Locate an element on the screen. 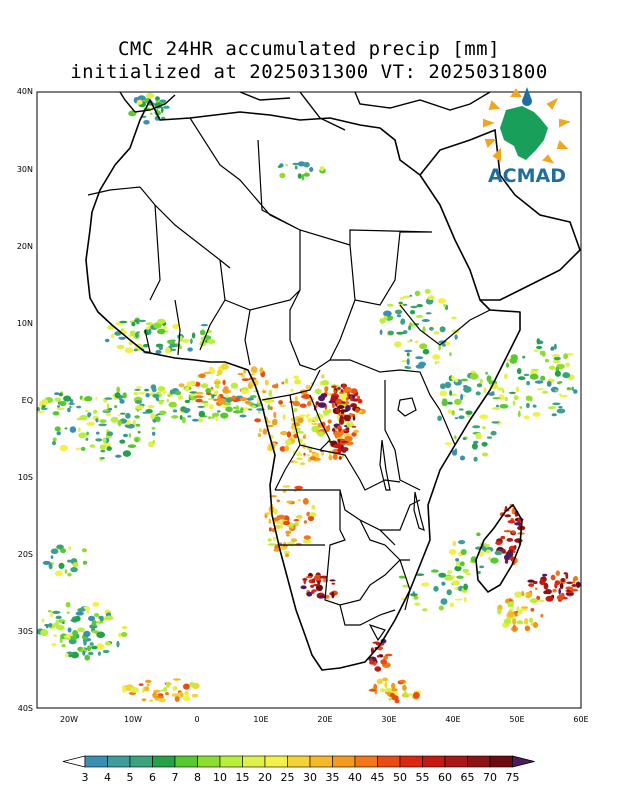 The width and height of the screenshot is (618, 800). lat-tick-label: 20N is located at coordinates (25, 246).